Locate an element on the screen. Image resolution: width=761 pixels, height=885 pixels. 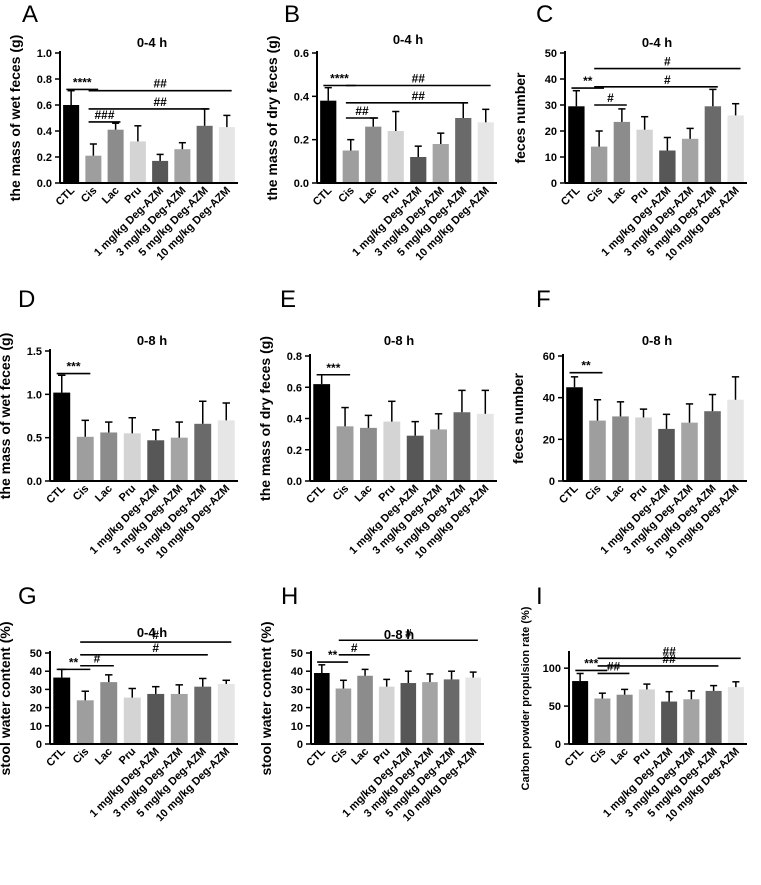
y-tick-label: 1.5 is located at coordinates (34, 352).